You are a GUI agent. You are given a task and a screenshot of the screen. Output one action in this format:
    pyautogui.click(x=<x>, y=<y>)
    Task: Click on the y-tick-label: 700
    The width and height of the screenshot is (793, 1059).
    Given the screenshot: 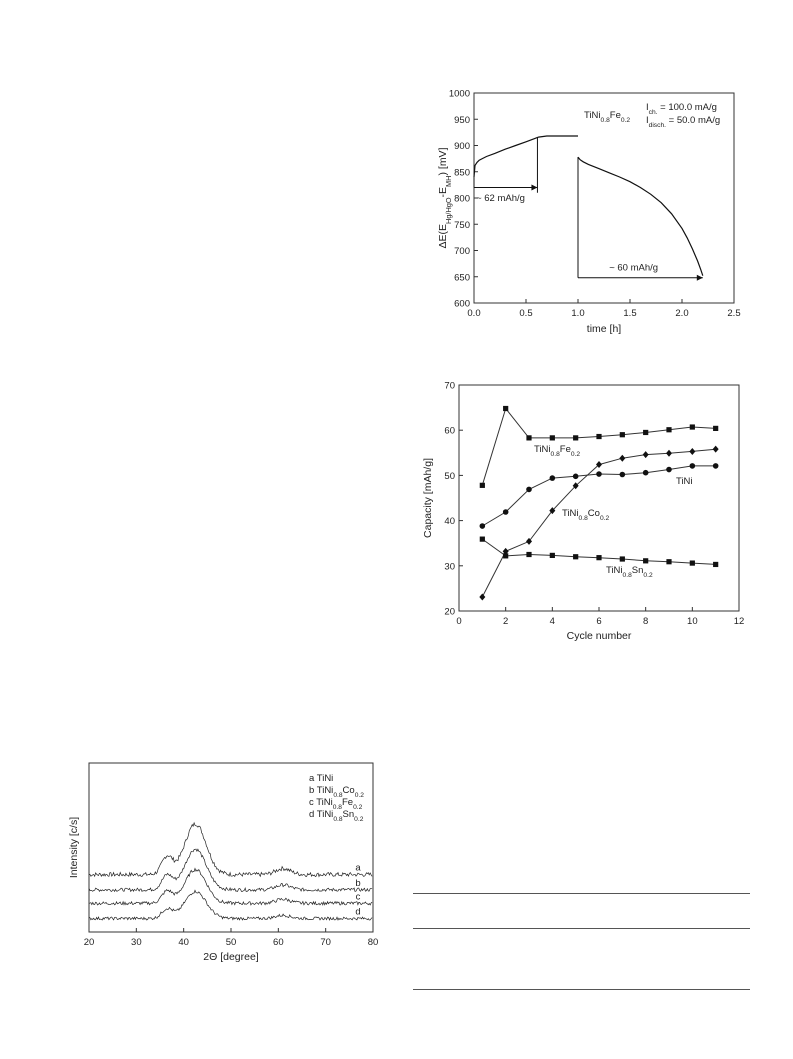 What is the action you would take?
    pyautogui.click(x=462, y=251)
    